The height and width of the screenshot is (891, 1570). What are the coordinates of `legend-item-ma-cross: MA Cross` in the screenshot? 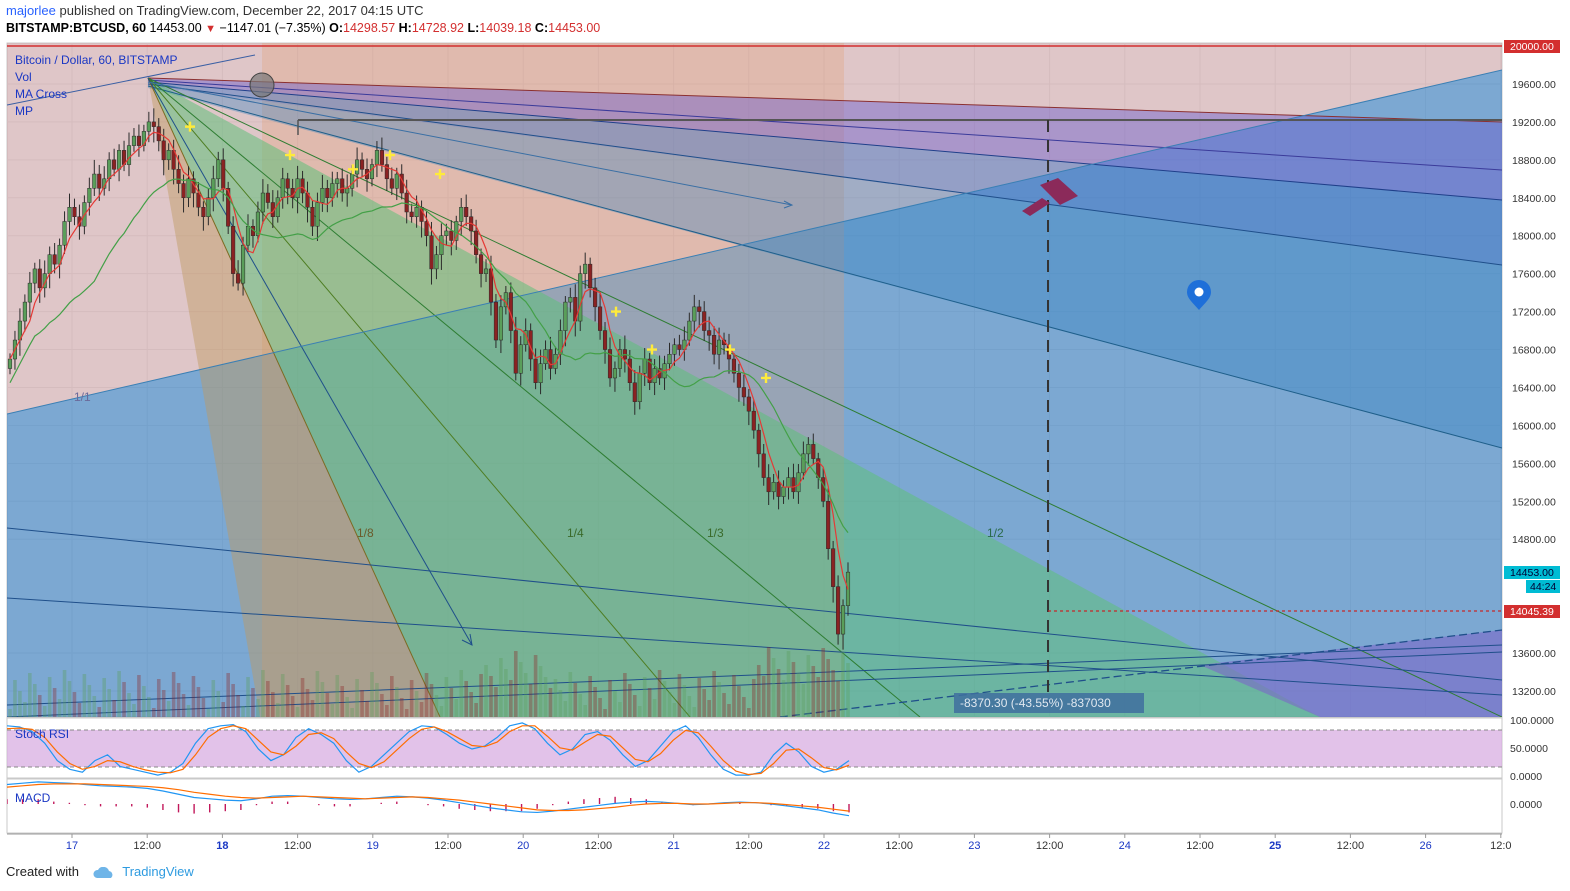 It's located at (41, 94).